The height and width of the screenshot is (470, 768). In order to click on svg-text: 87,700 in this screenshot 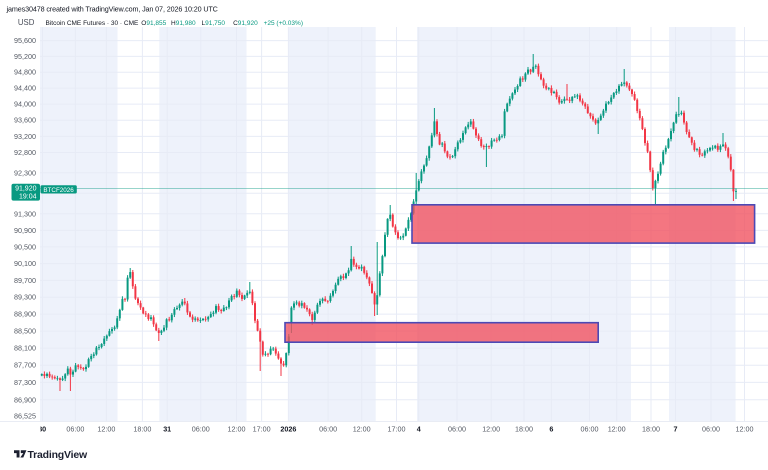, I will do `click(25, 365)`.